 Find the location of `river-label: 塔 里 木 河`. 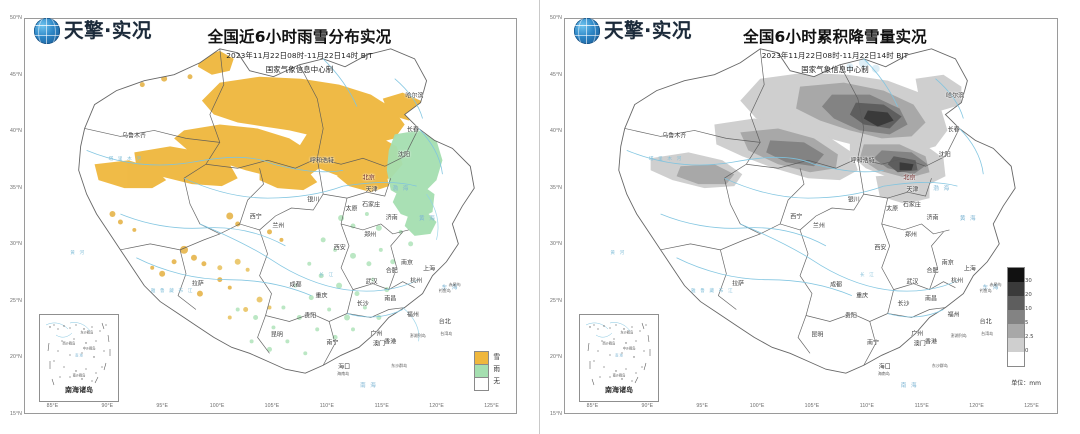

river-label: 塔 里 木 河 is located at coordinates (125, 159).